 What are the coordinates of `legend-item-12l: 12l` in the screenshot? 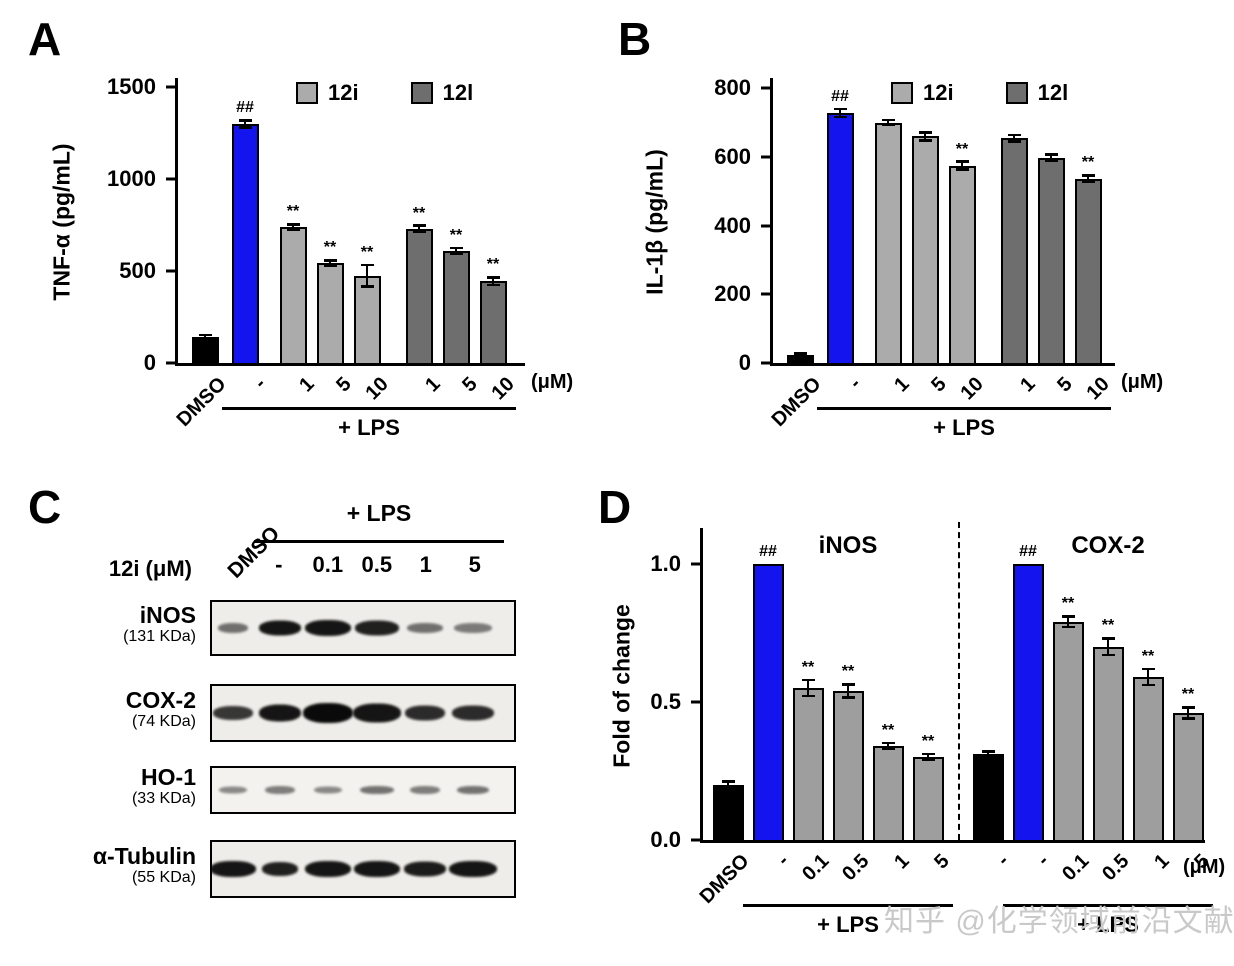 It's located at (442, 93).